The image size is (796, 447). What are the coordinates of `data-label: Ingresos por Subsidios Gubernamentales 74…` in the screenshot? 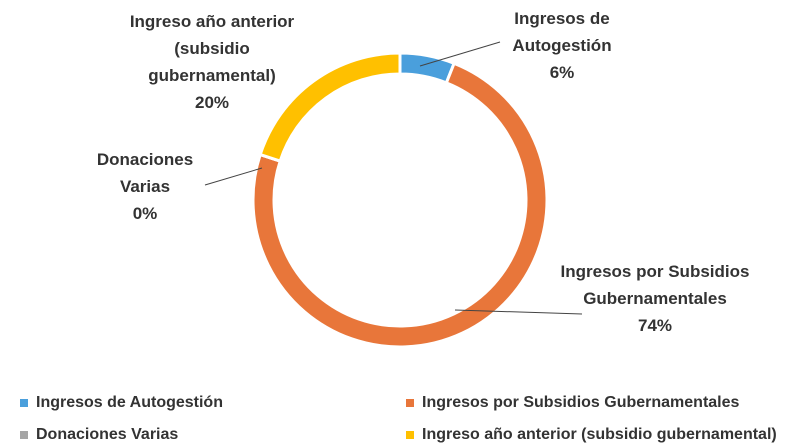 It's located at (655, 298).